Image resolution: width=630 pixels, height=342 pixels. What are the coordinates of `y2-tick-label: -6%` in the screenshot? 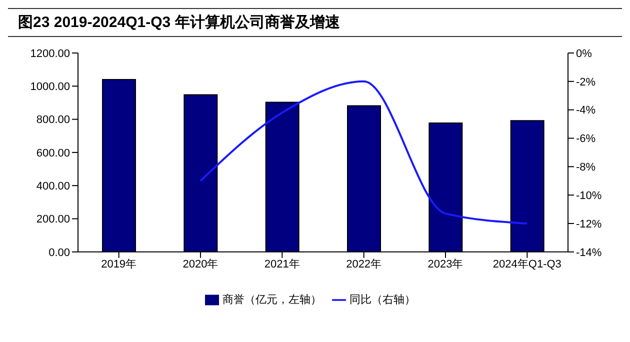 It's located at (586, 139).